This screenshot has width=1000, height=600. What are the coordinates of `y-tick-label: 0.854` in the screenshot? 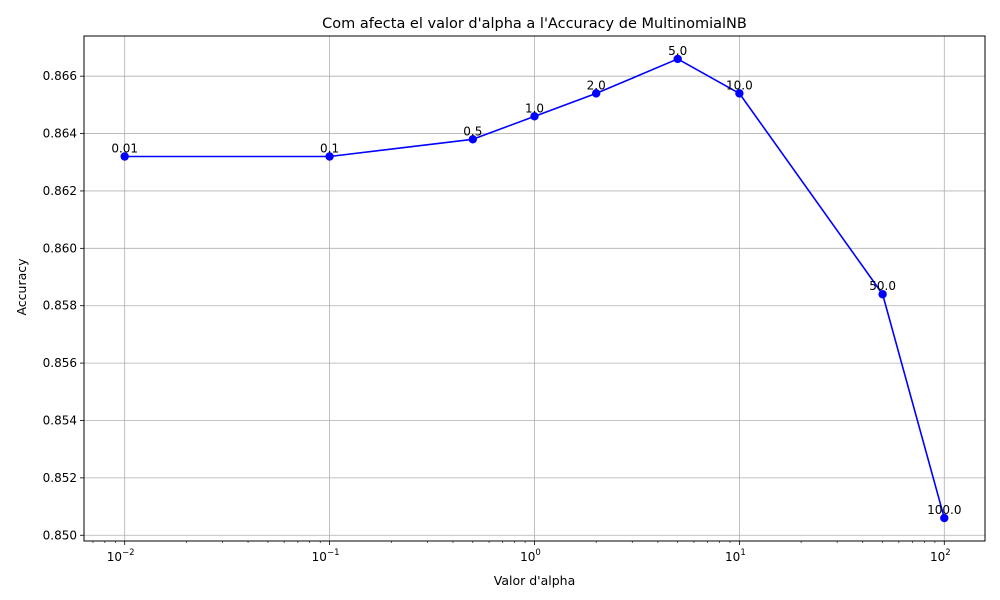 It's located at (60, 420).